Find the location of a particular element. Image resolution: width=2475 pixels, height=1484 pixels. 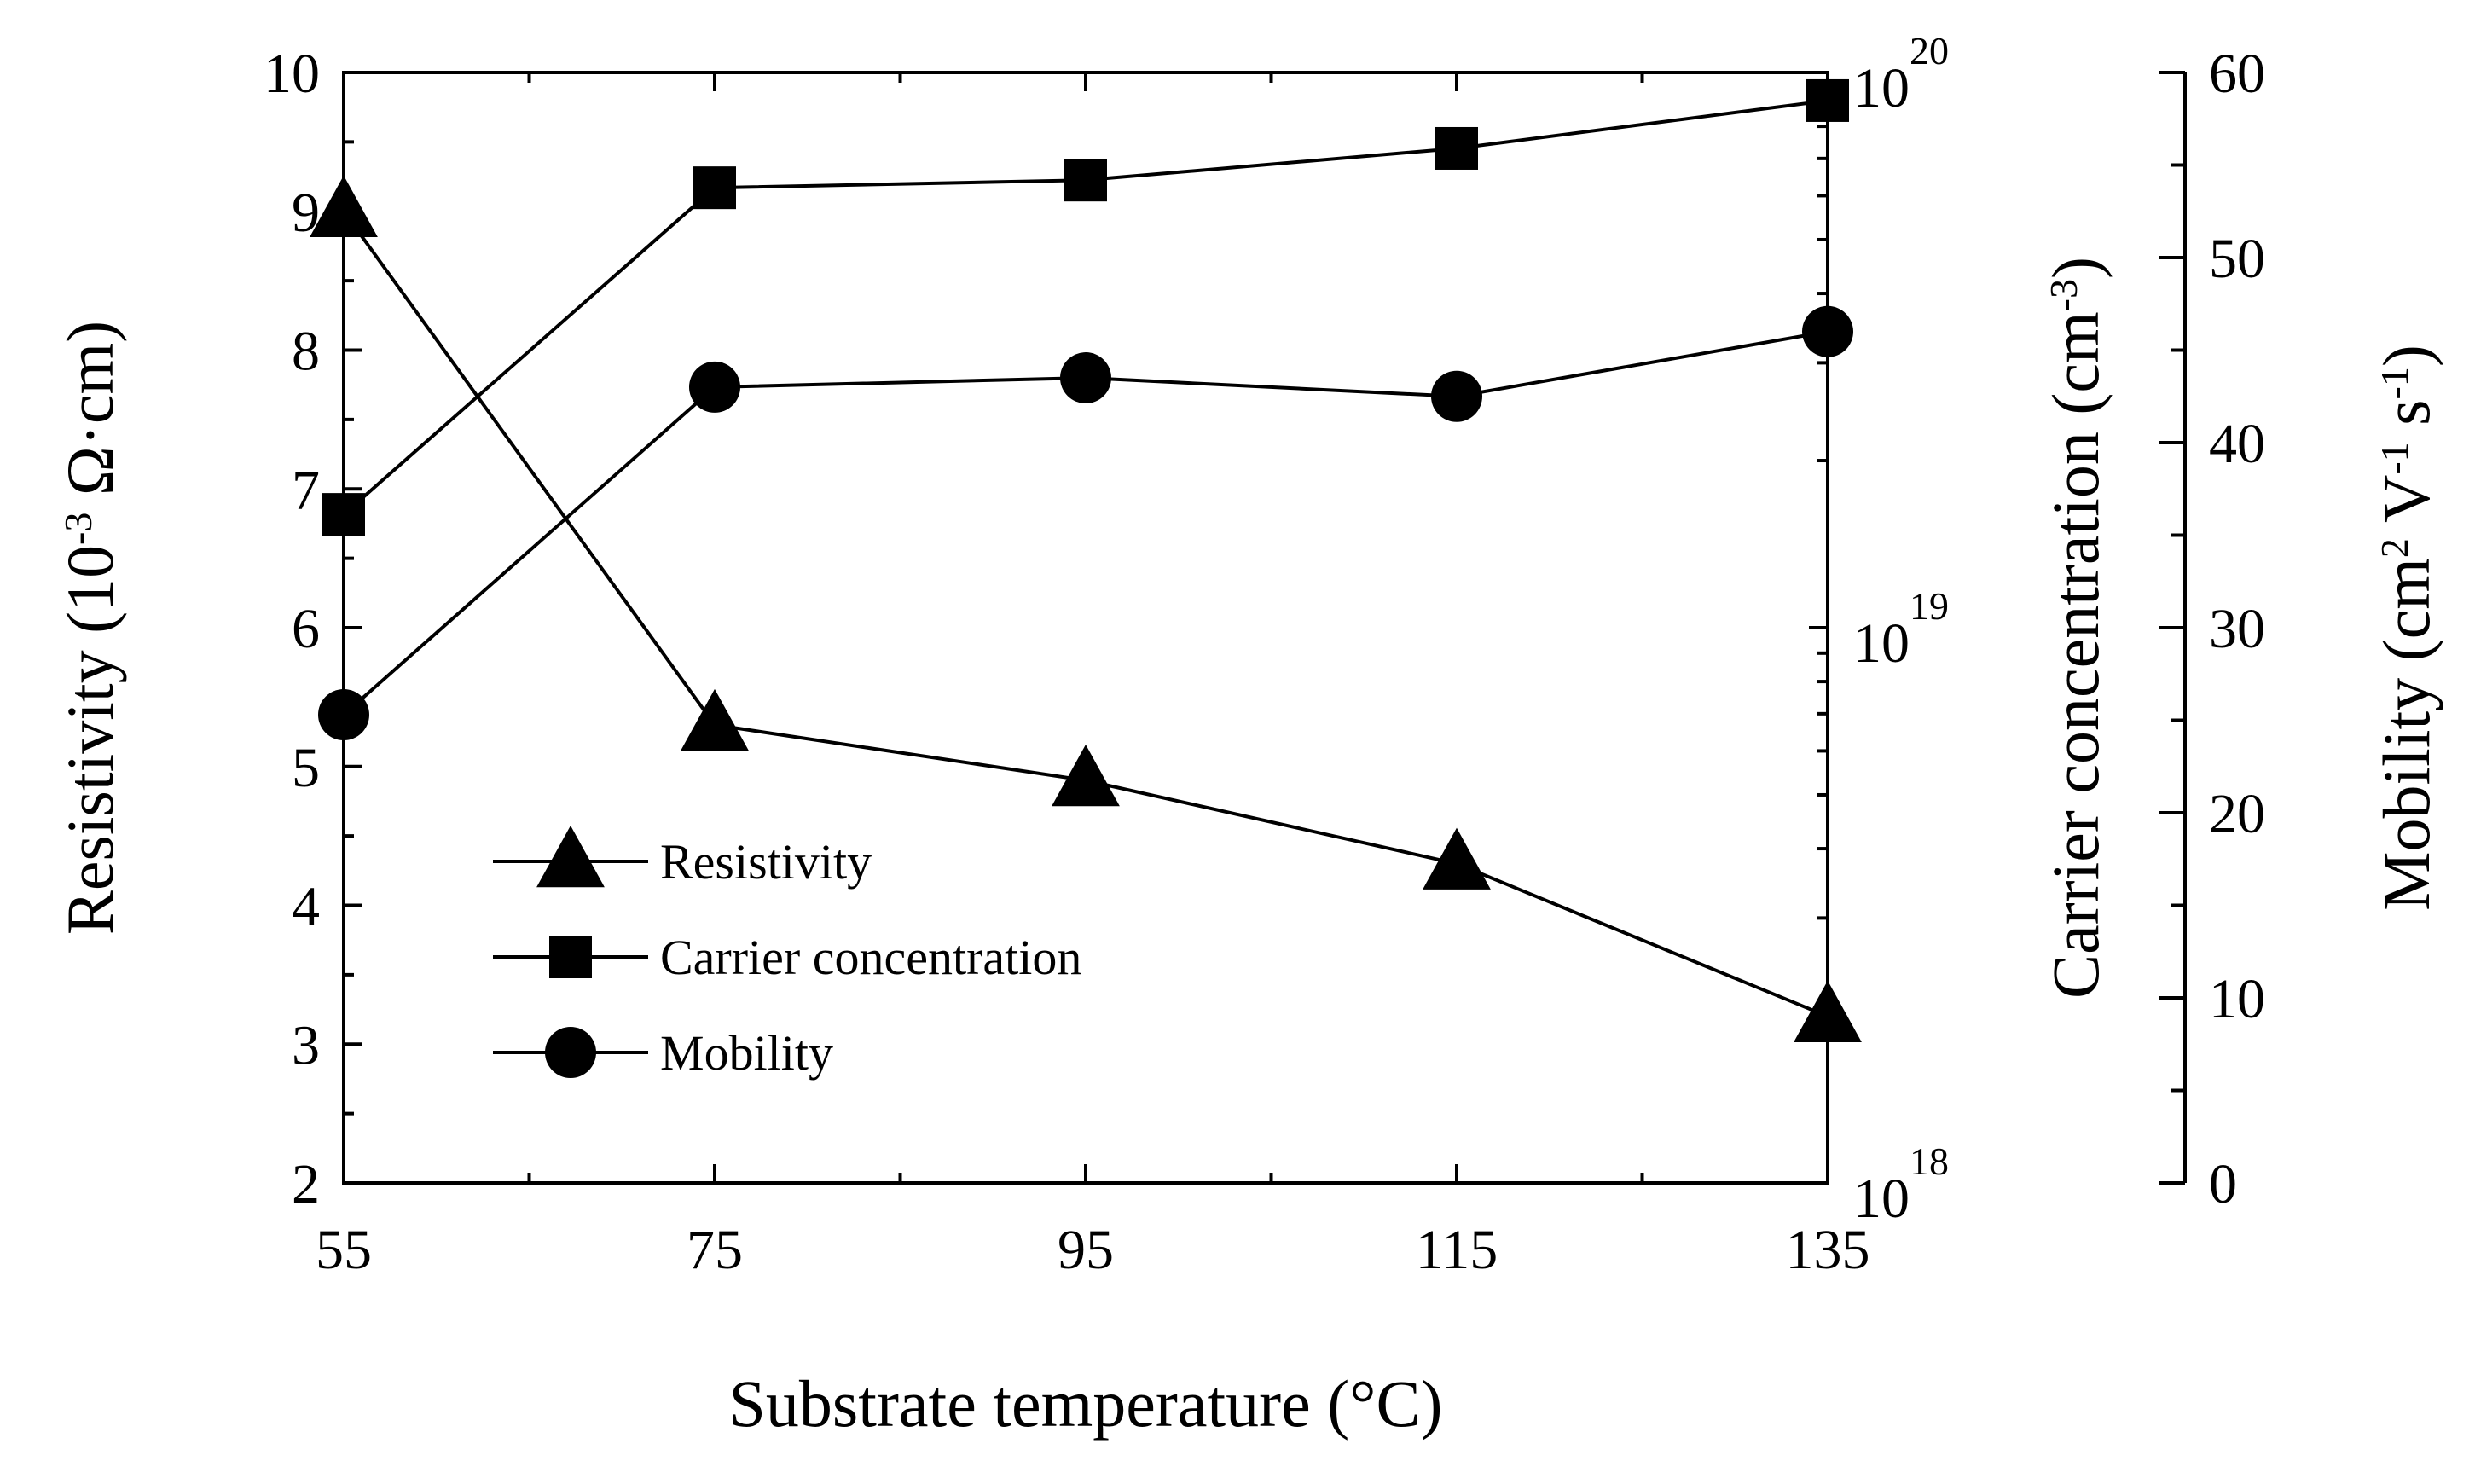

right2-tick-label: 60 is located at coordinates (2237, 74).